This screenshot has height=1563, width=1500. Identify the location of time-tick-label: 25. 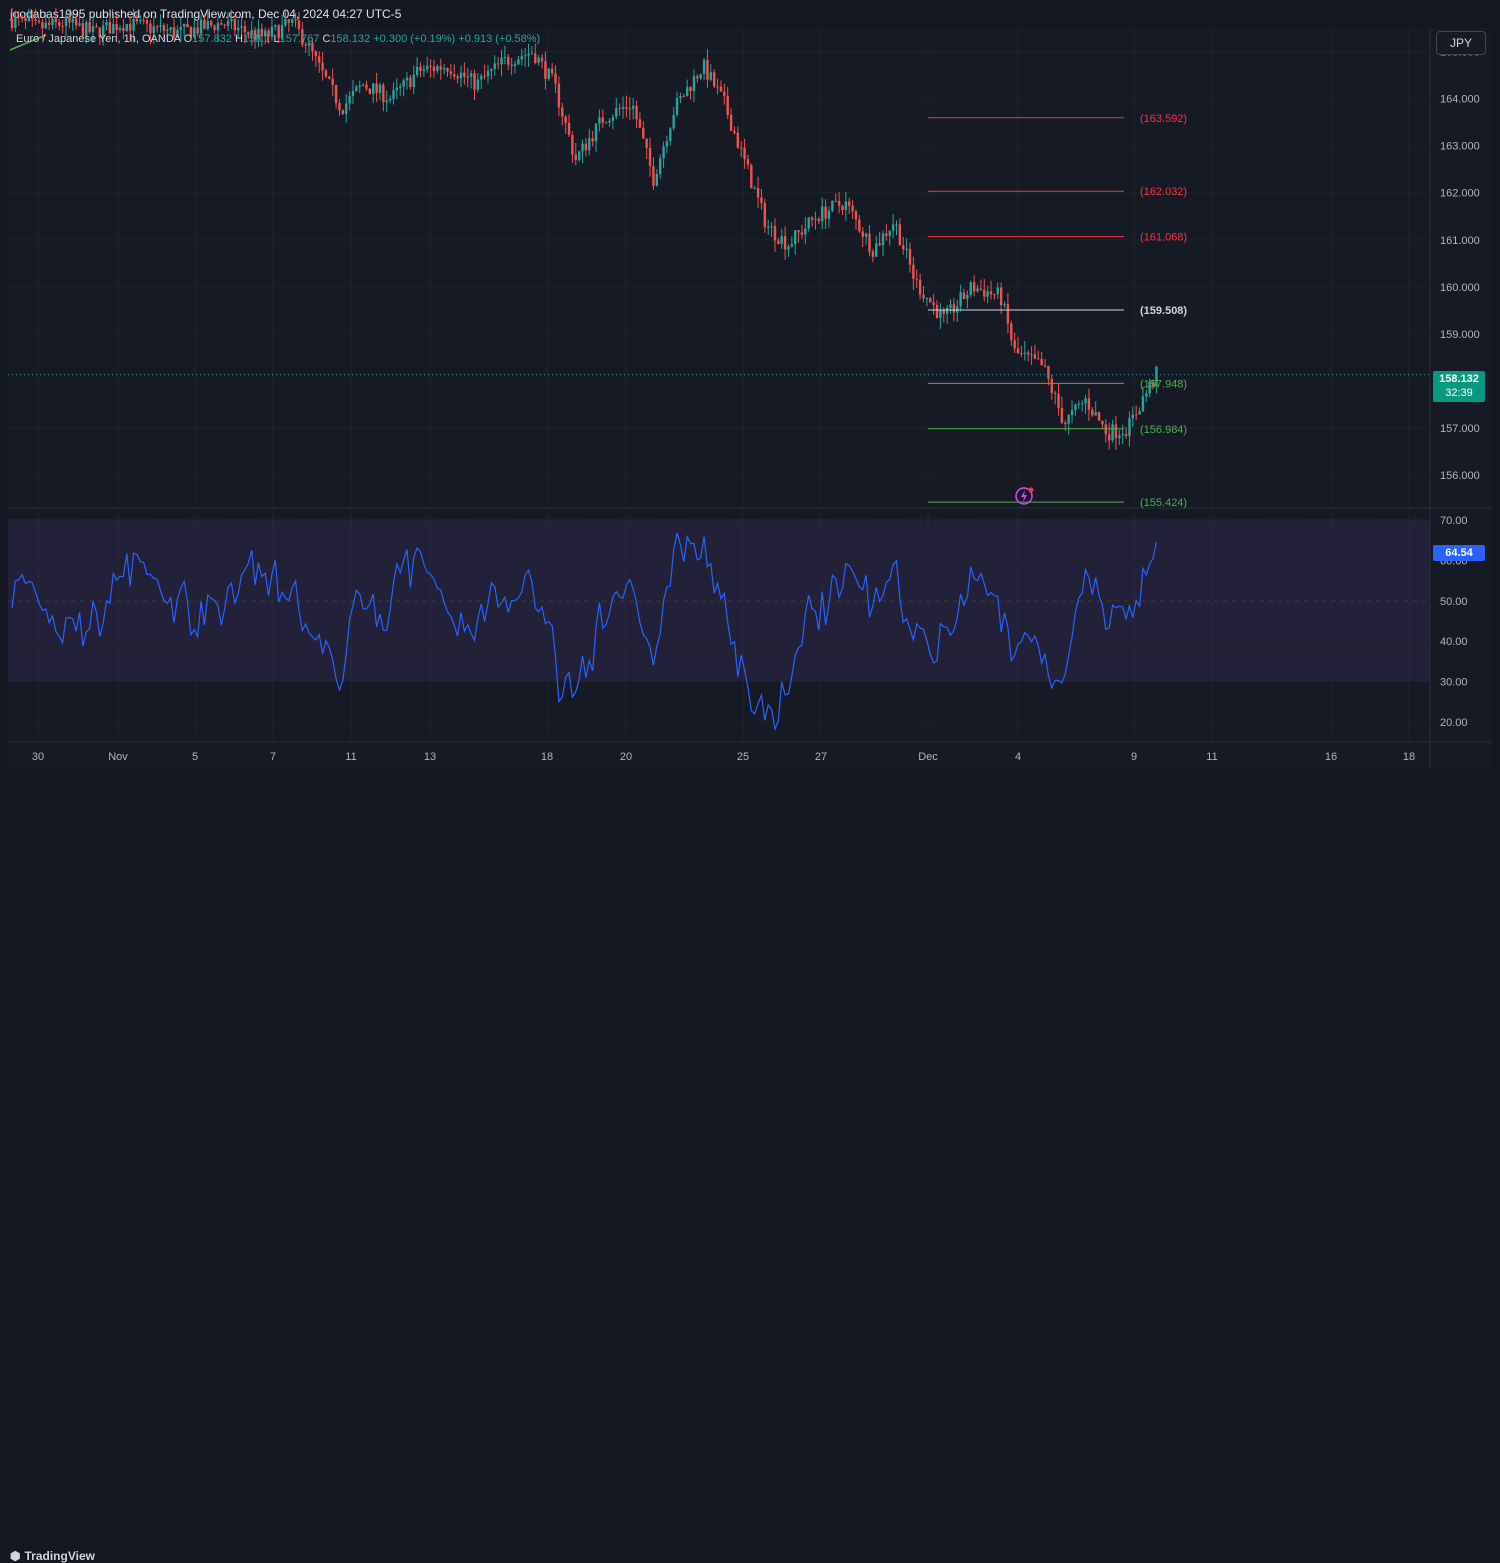
(743, 757).